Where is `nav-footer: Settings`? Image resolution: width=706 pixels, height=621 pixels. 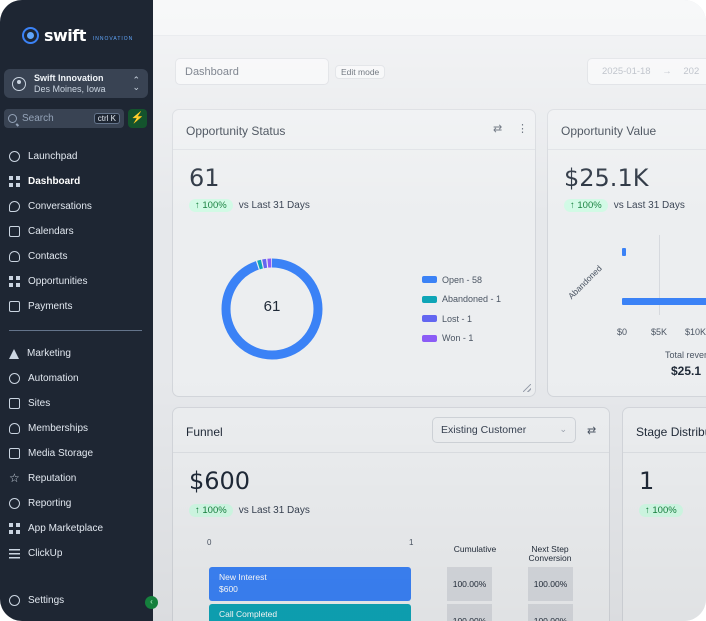 nav-footer: Settings is located at coordinates (79, 600).